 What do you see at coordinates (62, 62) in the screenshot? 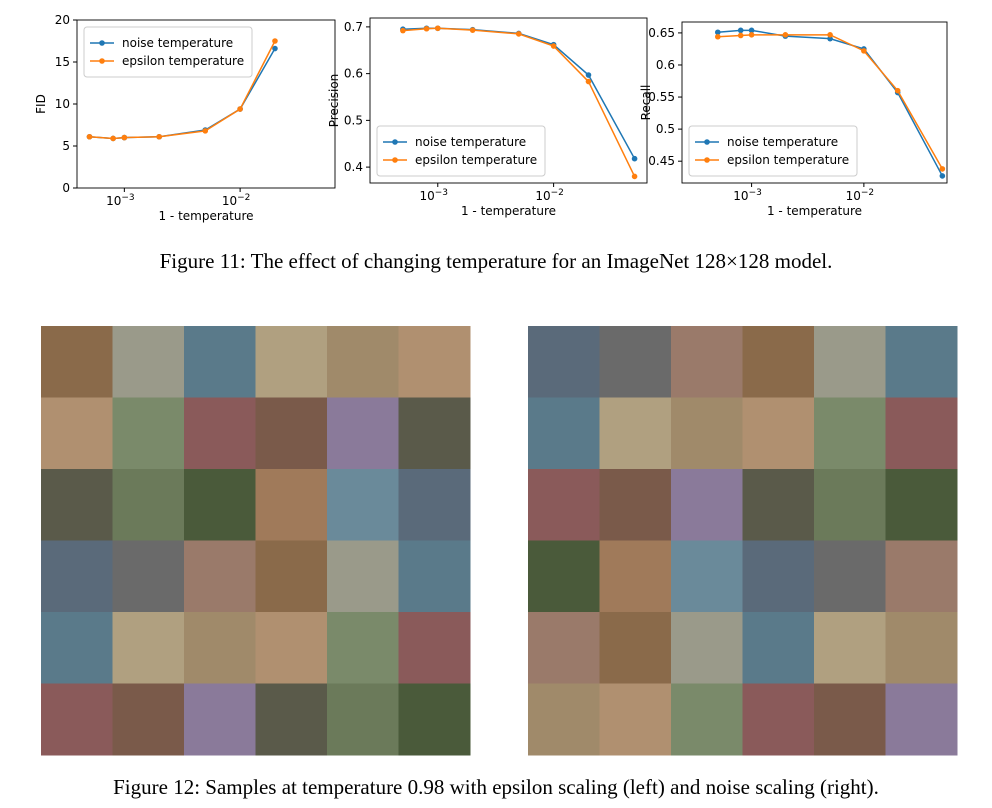
I see `y-tick-label: 15` at bounding box center [62, 62].